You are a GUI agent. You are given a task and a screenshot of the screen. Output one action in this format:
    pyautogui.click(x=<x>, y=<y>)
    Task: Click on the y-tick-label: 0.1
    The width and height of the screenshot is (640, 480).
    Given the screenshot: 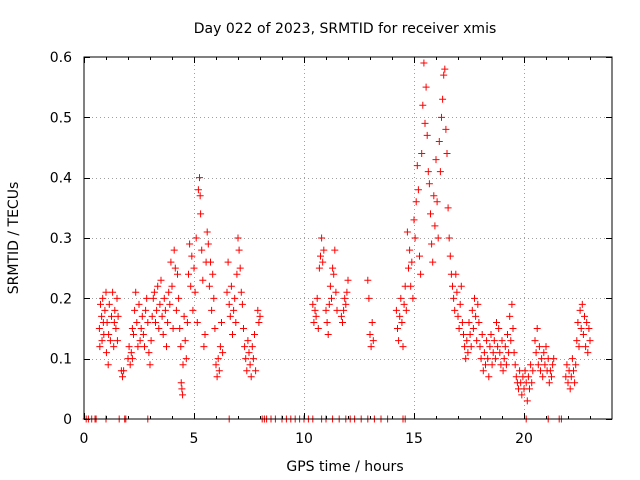 What is the action you would take?
    pyautogui.click(x=61, y=360)
    